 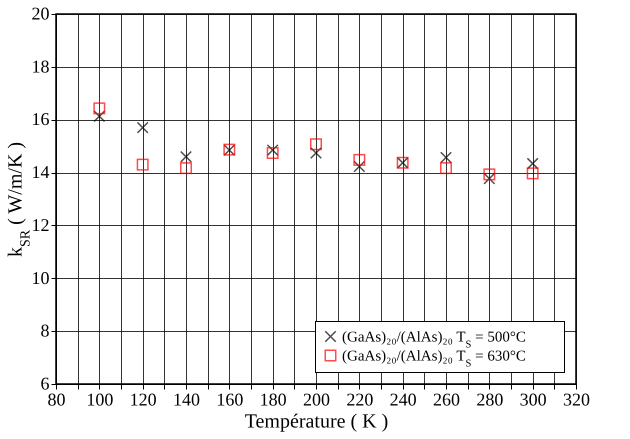 I want to click on legend-label: (GaAs)₂₀/(AlAs)₂₀ T$_{S}$ = 630°C, so click(x=434, y=358).